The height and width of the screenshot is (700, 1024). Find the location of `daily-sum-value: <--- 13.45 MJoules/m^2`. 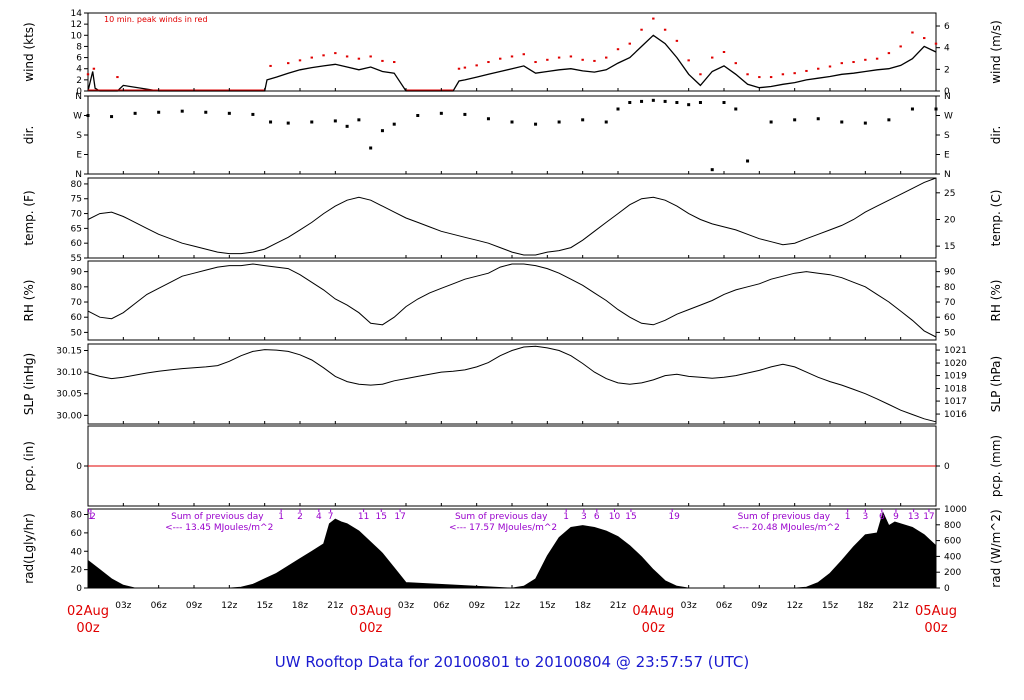

daily-sum-value: <--- 13.45 MJoules/m^2 is located at coordinates (219, 528).